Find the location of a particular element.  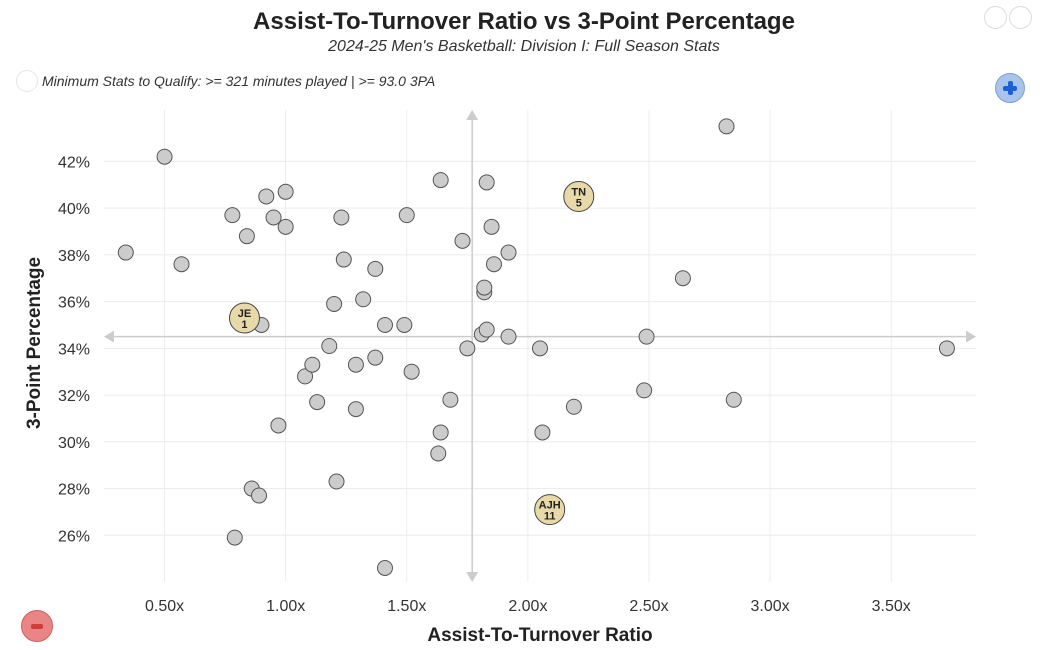

note-circle-icon is located at coordinates (27, 81).